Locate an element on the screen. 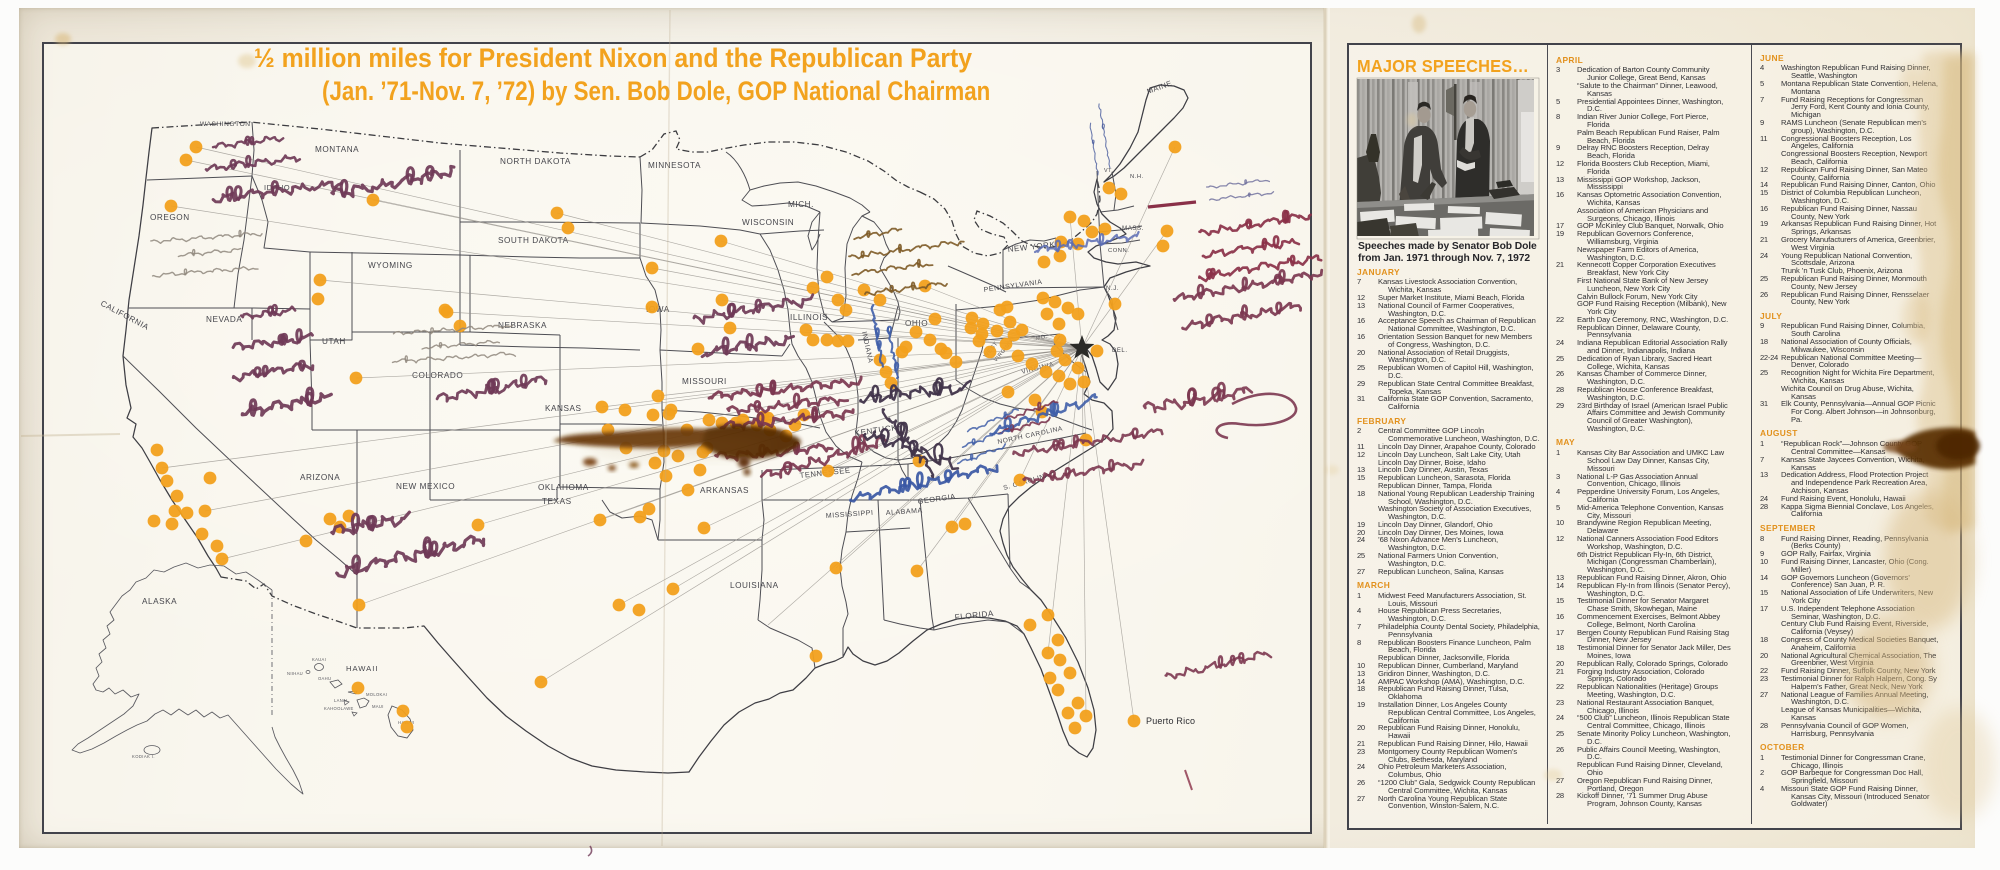 Image resolution: width=2000 pixels, height=870 pixels. svg-text: KODIAK I. is located at coordinates (143, 756).